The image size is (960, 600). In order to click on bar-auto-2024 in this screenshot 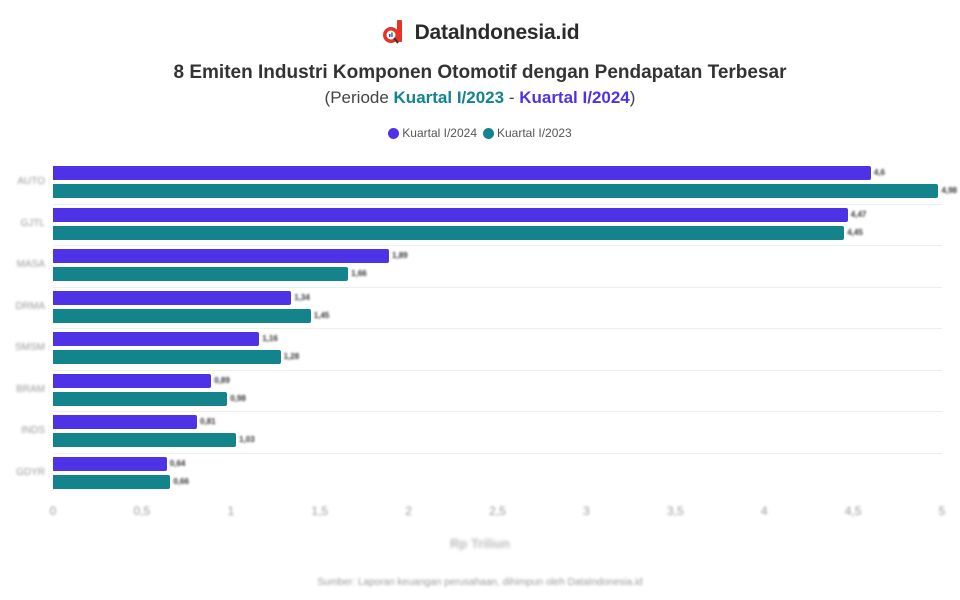, I will do `click(462, 173)`.